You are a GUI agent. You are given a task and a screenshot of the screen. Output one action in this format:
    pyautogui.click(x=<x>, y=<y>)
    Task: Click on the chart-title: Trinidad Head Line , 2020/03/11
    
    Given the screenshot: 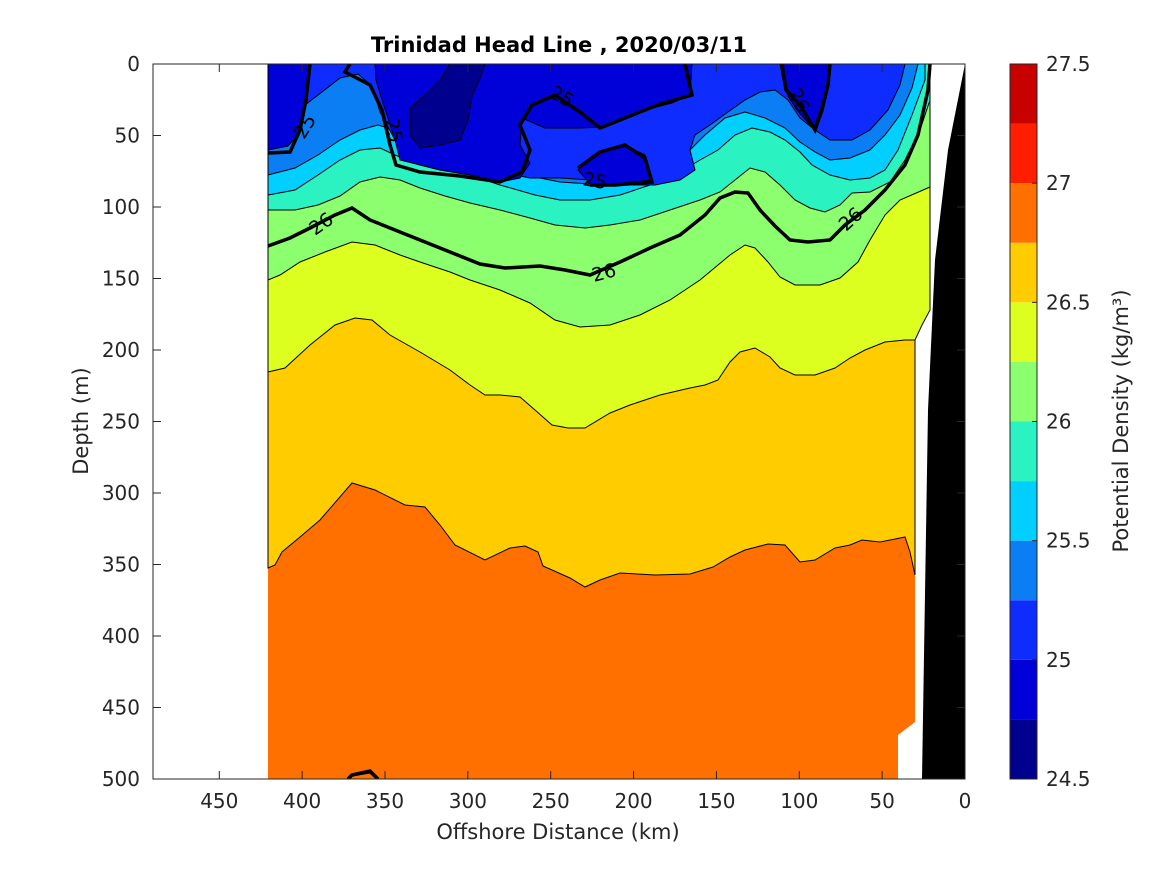 What is the action you would take?
    pyautogui.click(x=559, y=45)
    